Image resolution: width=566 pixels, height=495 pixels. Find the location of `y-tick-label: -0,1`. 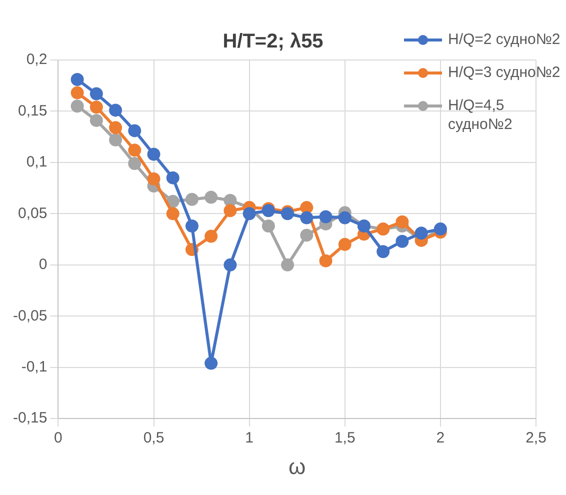

y-tick-label: -0,1 is located at coordinates (34, 367).